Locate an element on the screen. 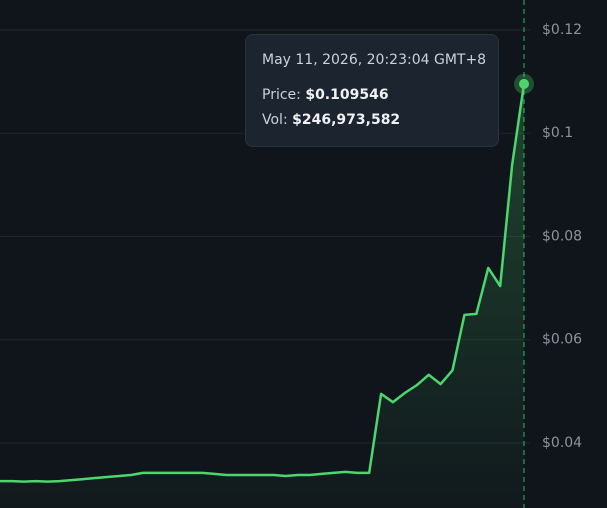 Image resolution: width=607 pixels, height=508 pixels. tooltip-vol: Vol: $246,973,582 is located at coordinates (331, 120).